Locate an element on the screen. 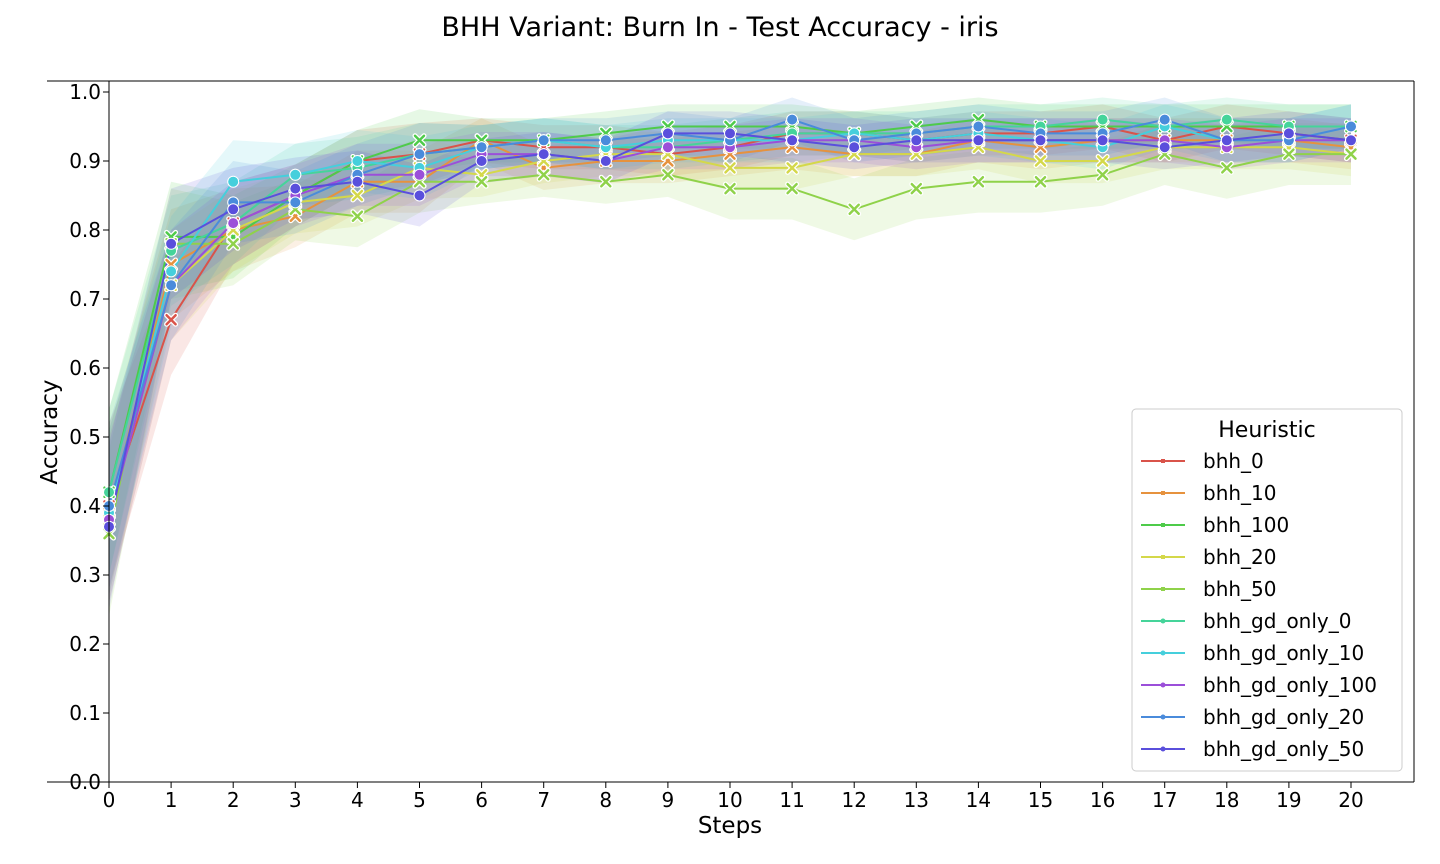  y-tick-label: 0.4 is located at coordinates (85, 506).